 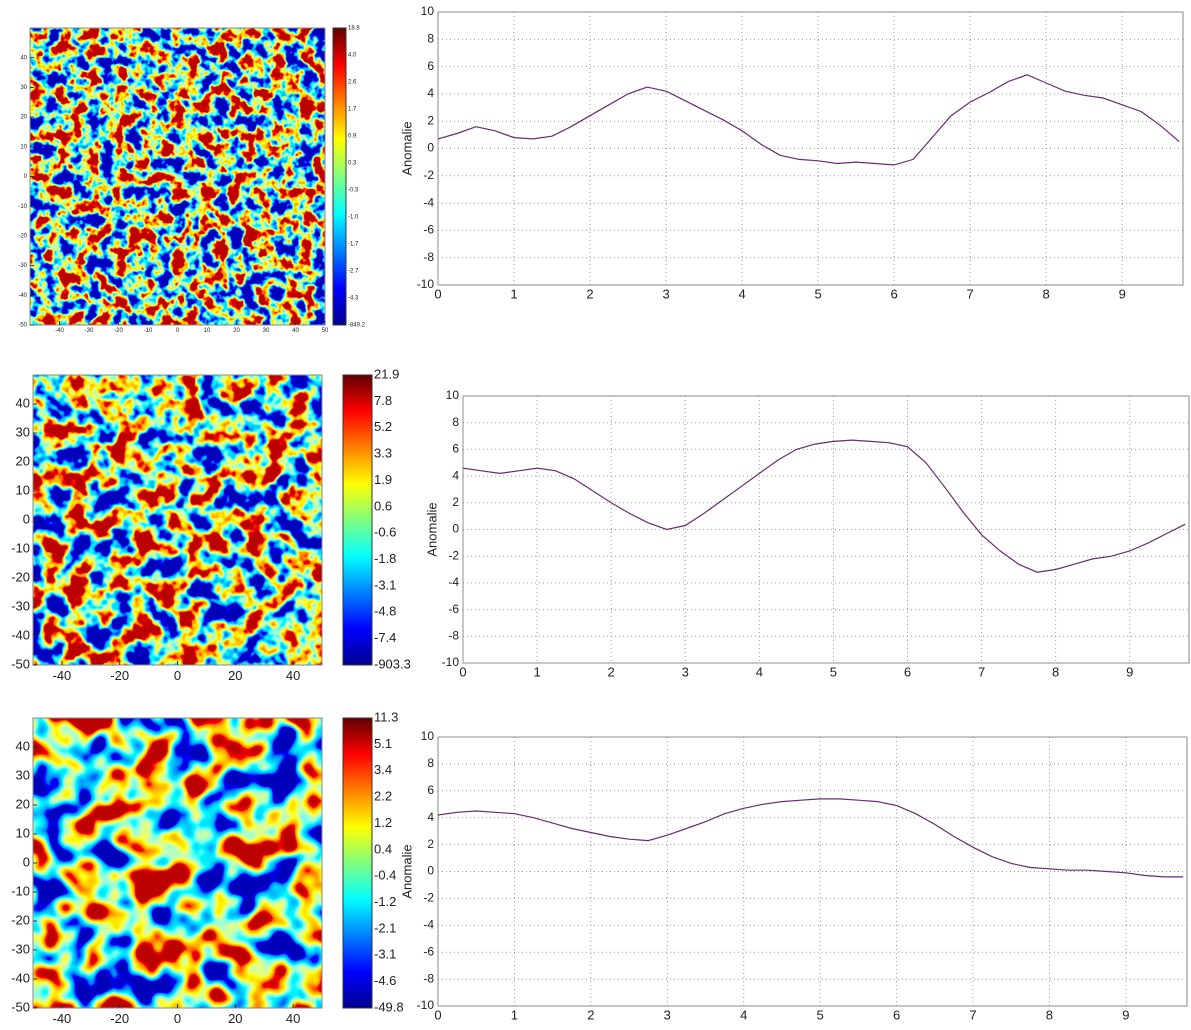 I want to click on y-tick-label: 8, so click(x=430, y=763).